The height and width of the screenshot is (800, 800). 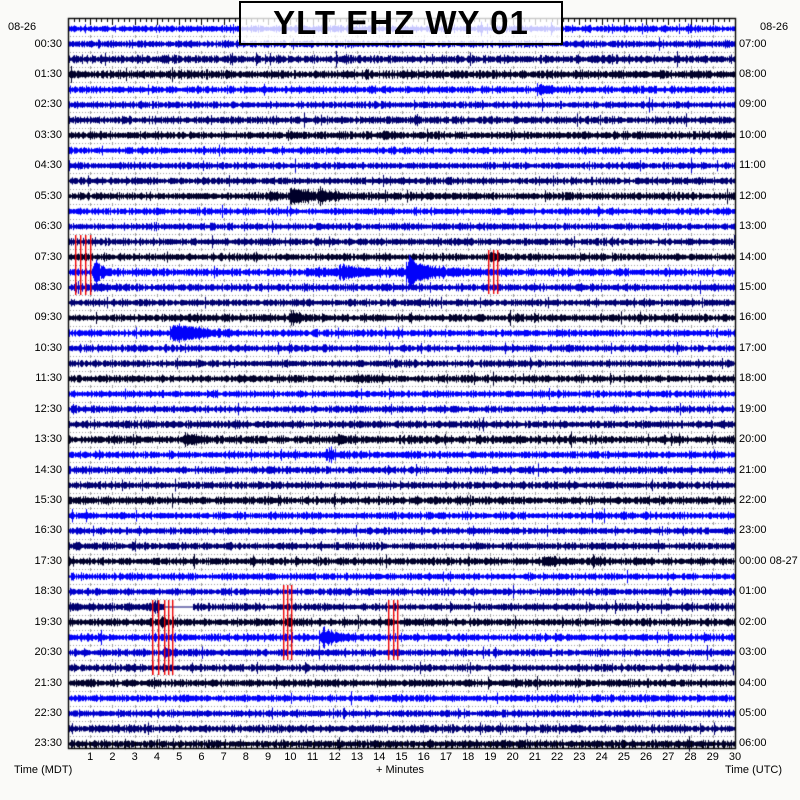 I want to click on right-axis-label: 16:00, so click(x=753, y=317).